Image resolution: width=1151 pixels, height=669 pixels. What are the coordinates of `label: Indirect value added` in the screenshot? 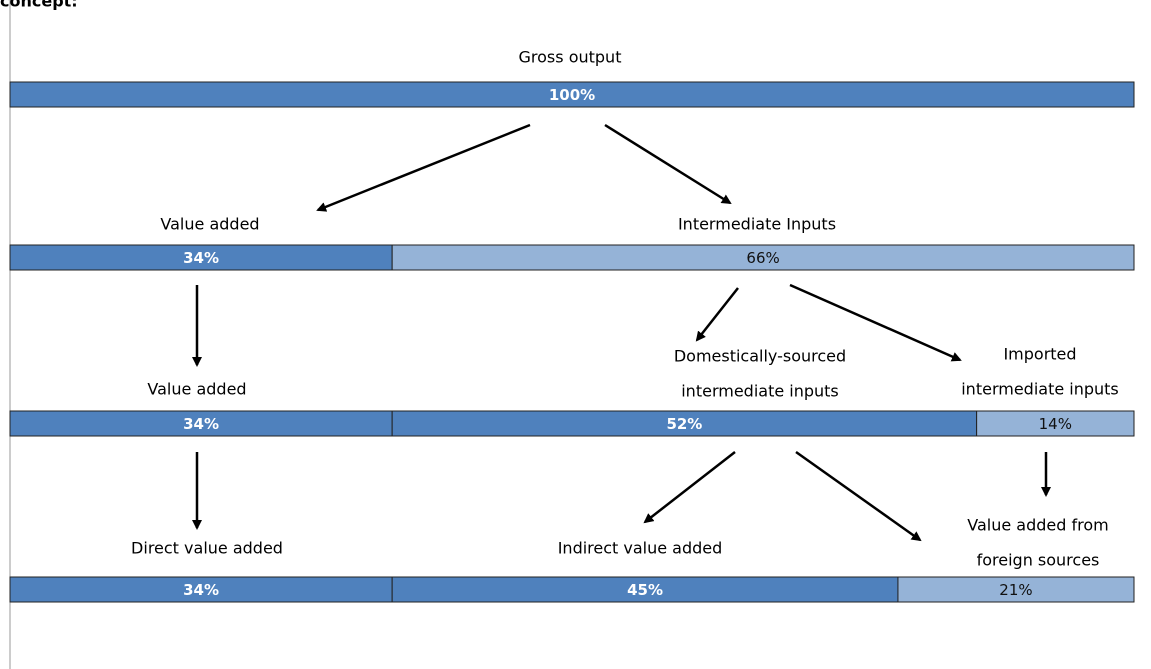 It's located at (640, 548).